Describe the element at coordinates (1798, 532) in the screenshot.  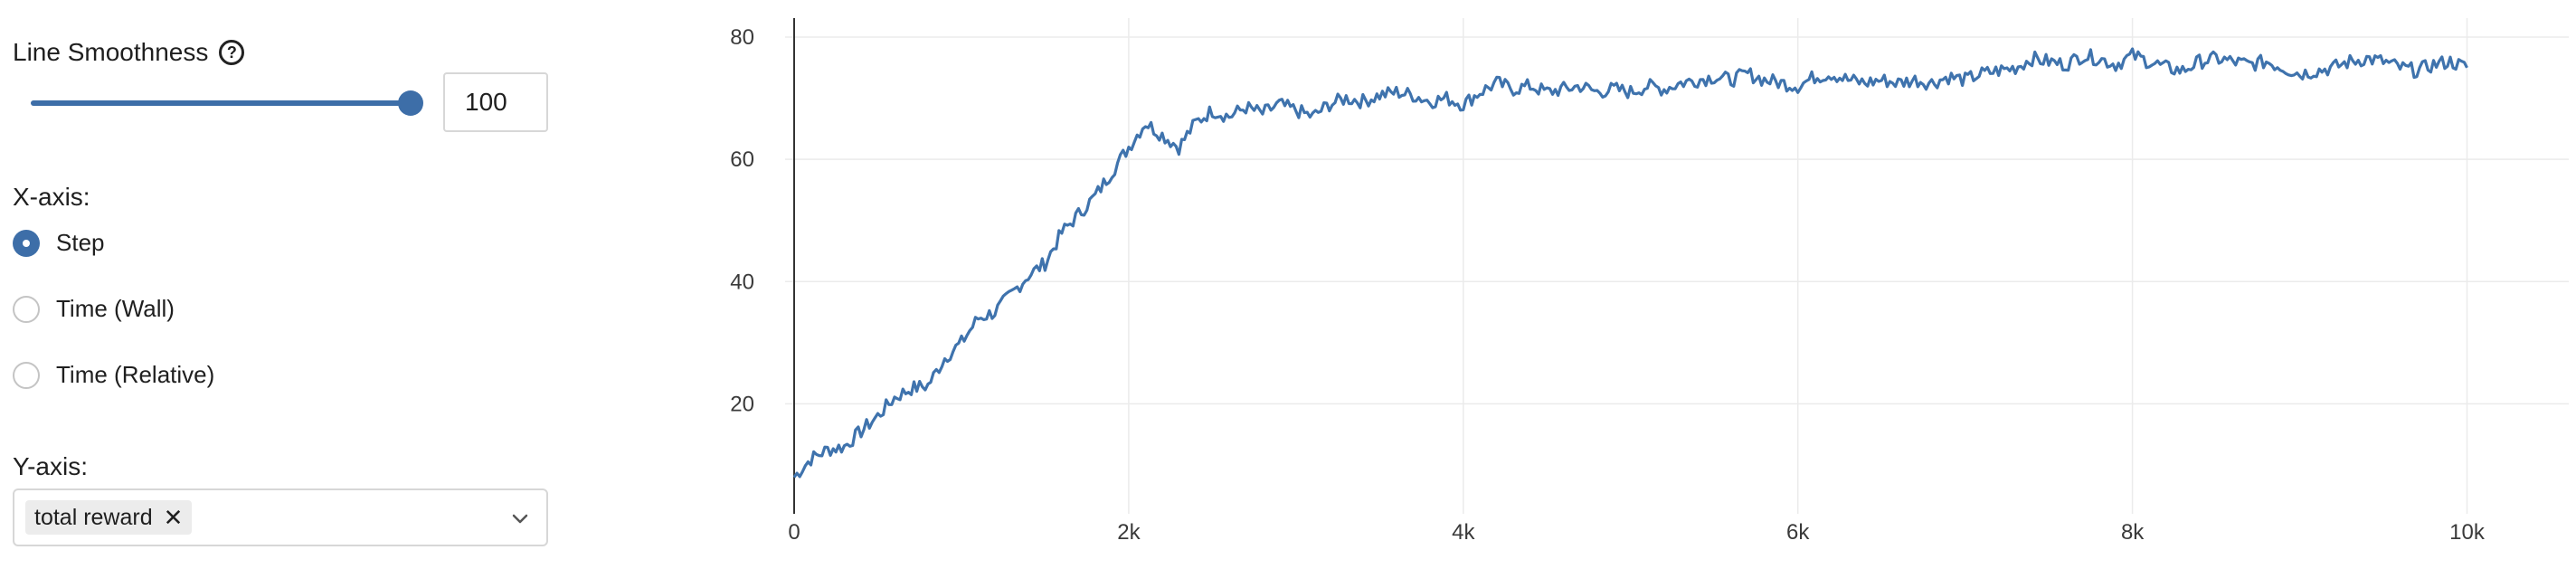
I see `x-tick-label: 6k` at that location.